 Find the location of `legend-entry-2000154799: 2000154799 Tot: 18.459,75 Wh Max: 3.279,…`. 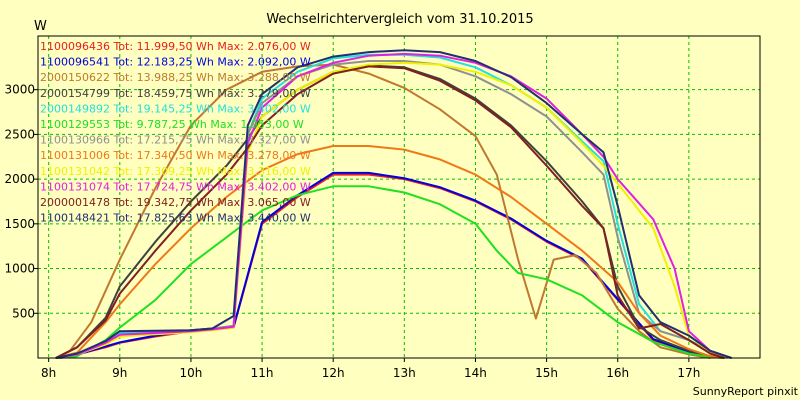

legend-entry-2000154799: 2000154799 Tot: 18.459,75 Wh Max: 3.279,… is located at coordinates (175, 93).